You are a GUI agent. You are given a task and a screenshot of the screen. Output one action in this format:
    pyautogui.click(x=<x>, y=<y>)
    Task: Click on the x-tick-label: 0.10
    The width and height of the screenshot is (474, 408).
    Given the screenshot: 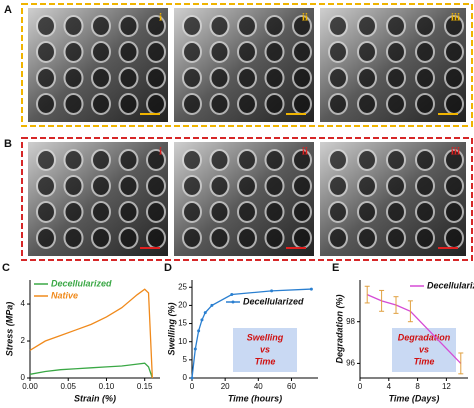 What is the action you would take?
    pyautogui.click(x=107, y=386)
    